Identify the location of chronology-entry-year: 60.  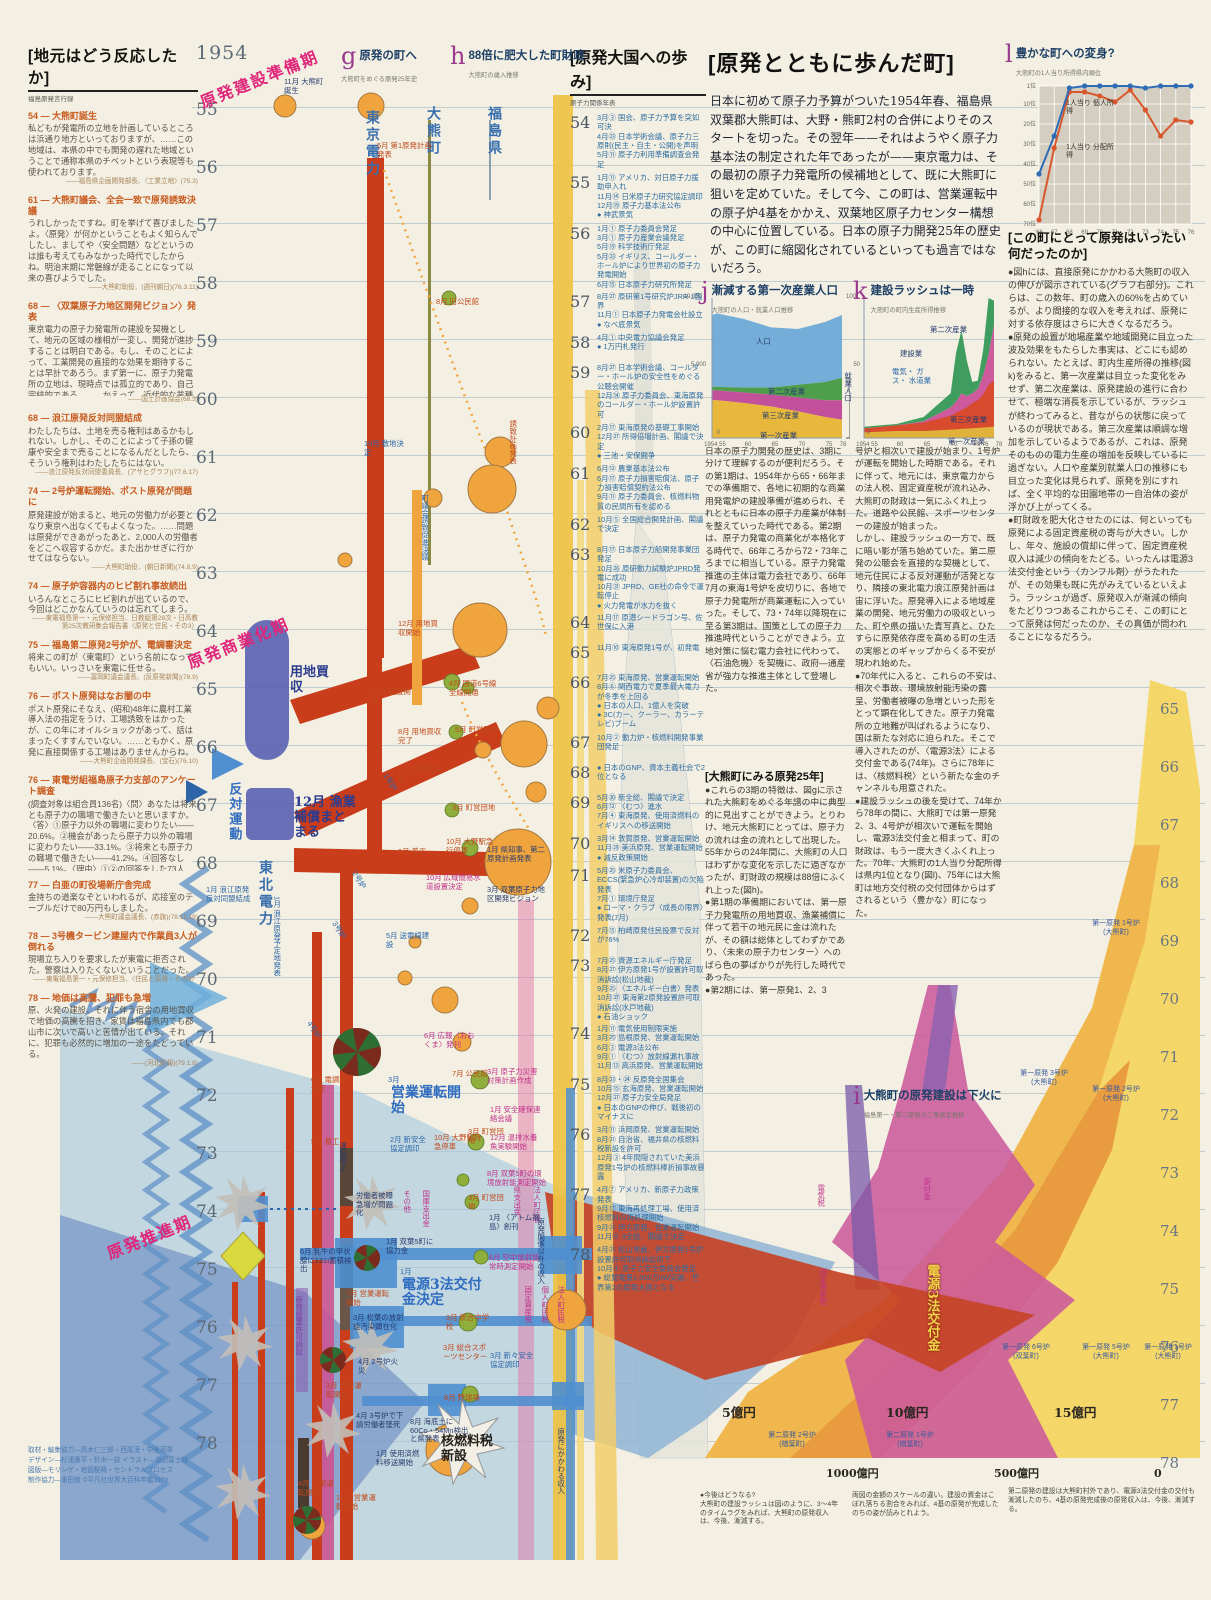
(580, 432).